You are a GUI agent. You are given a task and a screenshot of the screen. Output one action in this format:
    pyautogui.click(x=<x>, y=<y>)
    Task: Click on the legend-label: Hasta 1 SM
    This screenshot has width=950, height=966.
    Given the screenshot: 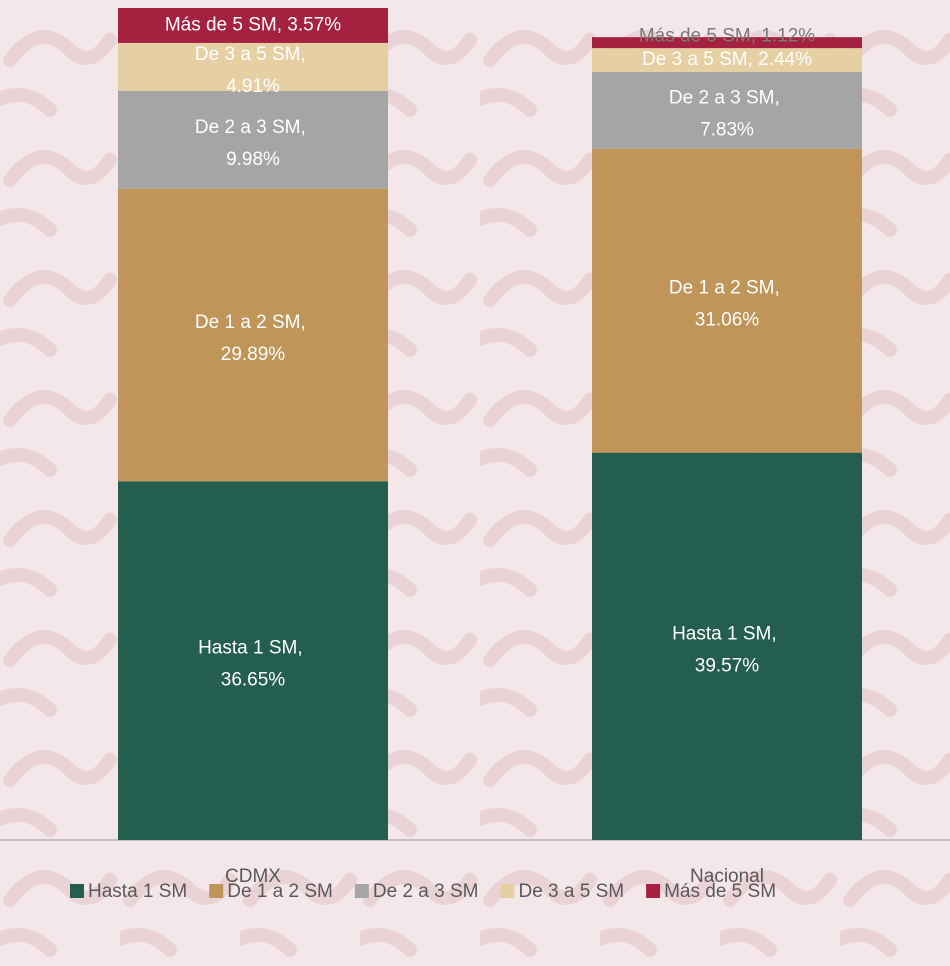 What is the action you would take?
    pyautogui.click(x=137, y=891)
    